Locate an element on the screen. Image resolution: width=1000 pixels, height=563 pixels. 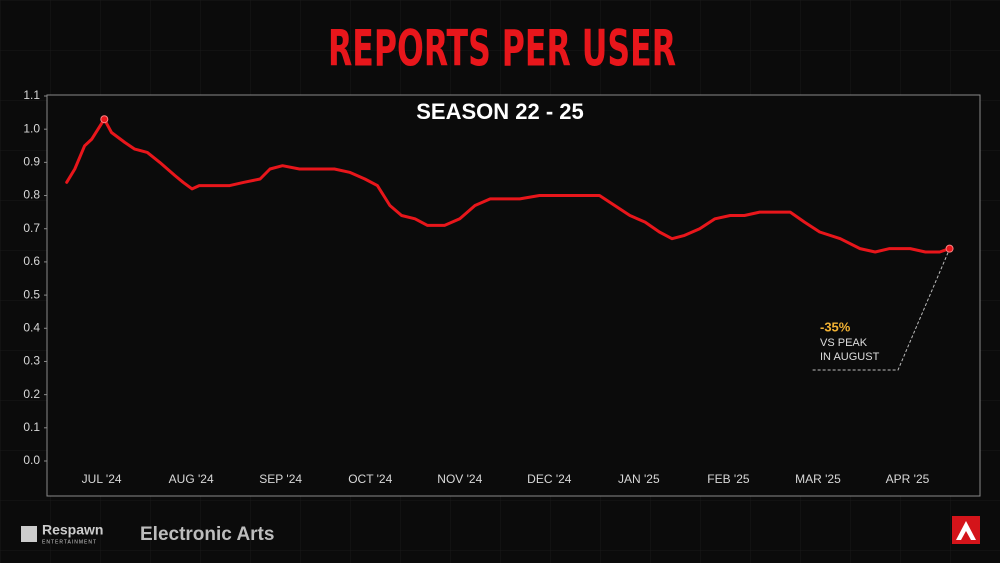
annotation-text: IN AUGUST is located at coordinates (850, 357).